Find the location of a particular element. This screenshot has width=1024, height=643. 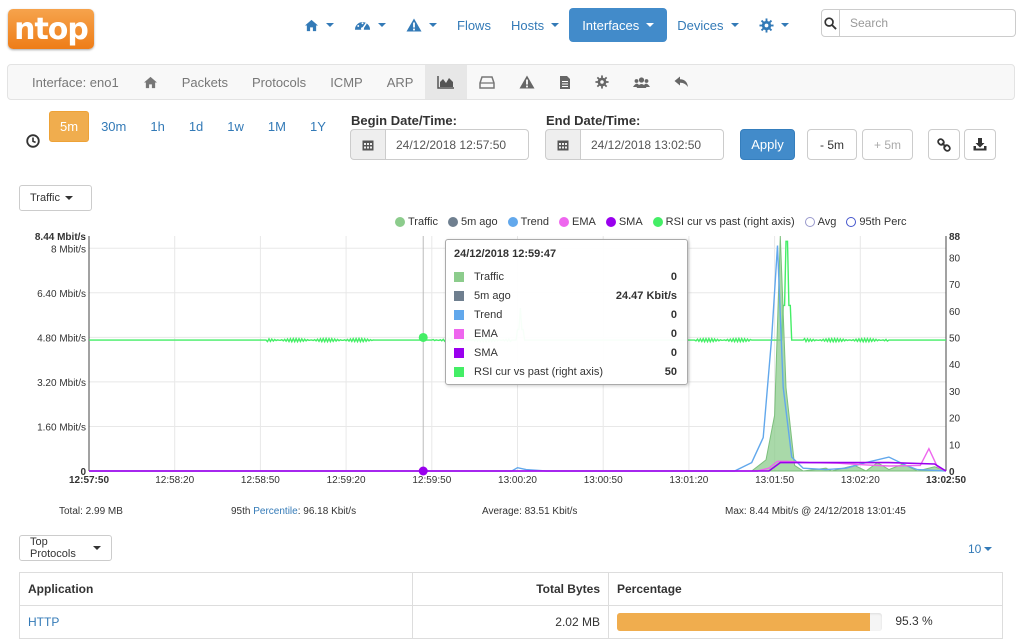

legend-item: 5m ago is located at coordinates (472, 222).